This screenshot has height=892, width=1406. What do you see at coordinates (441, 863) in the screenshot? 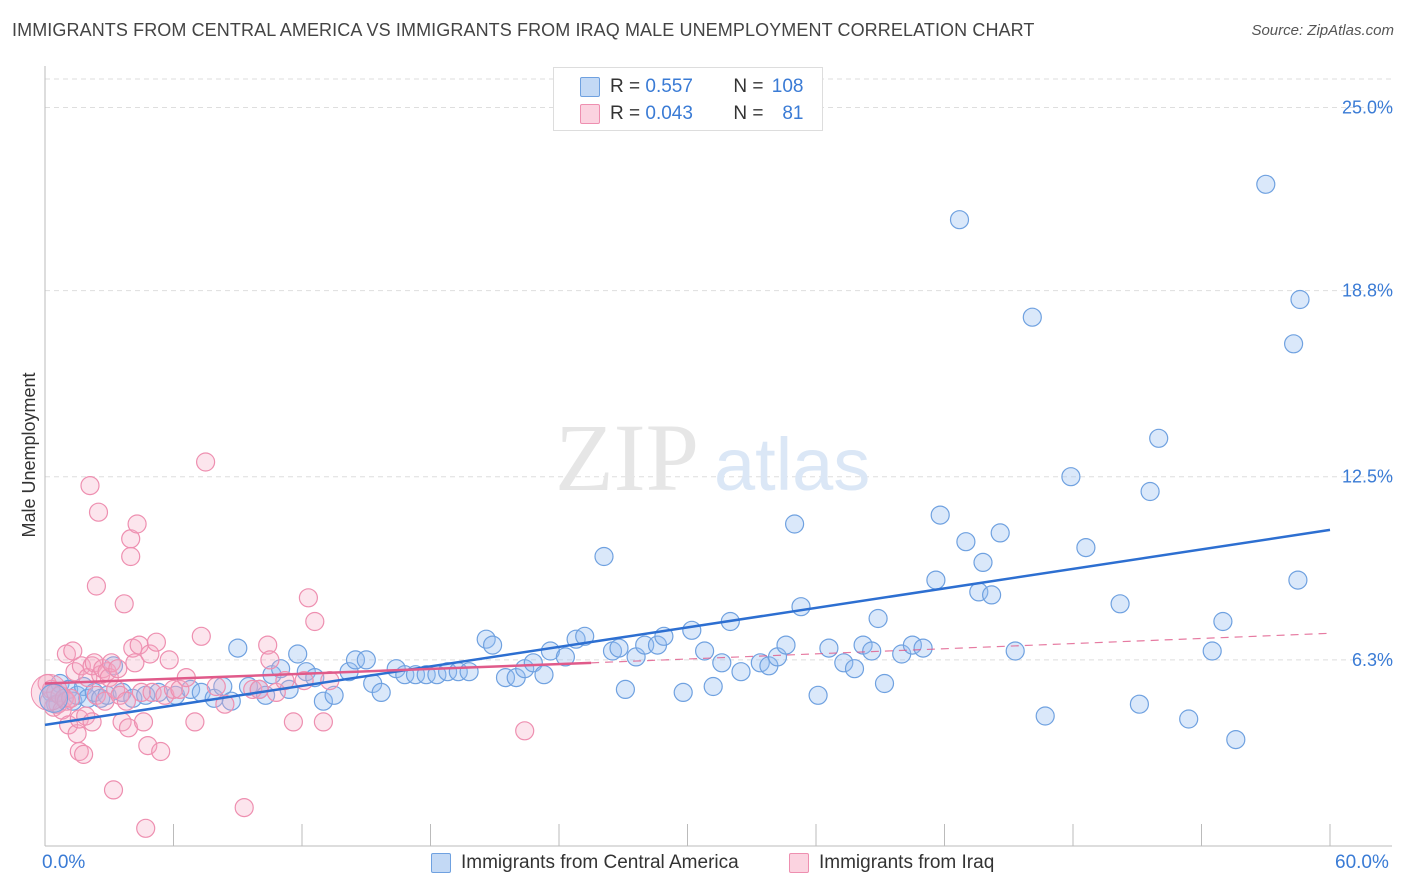
I see `legend-swatch-central-america` at bounding box center [441, 863].